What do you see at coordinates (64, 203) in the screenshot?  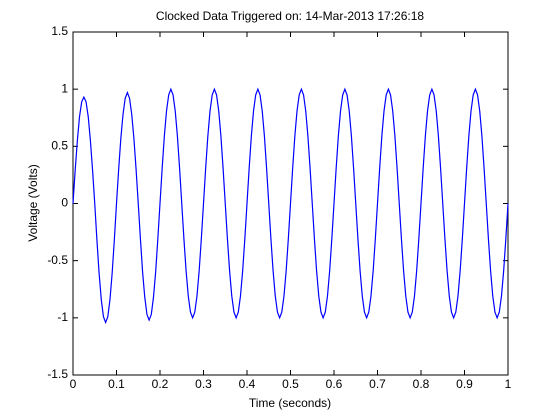 I see `y-tick-label: 0` at bounding box center [64, 203].